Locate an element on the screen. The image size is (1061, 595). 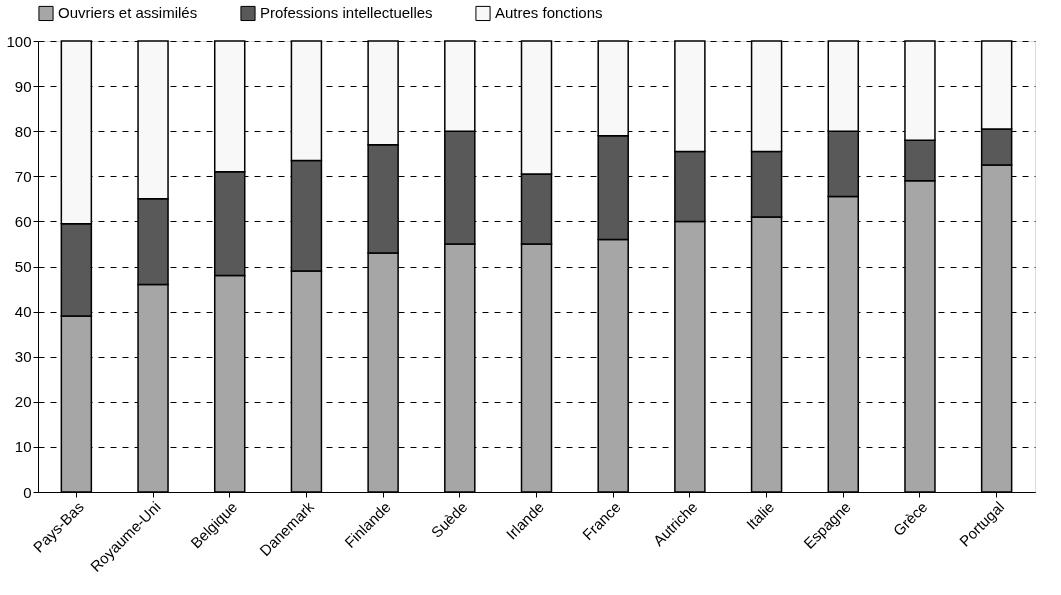
y-tick-label: 40 is located at coordinates (23, 312).